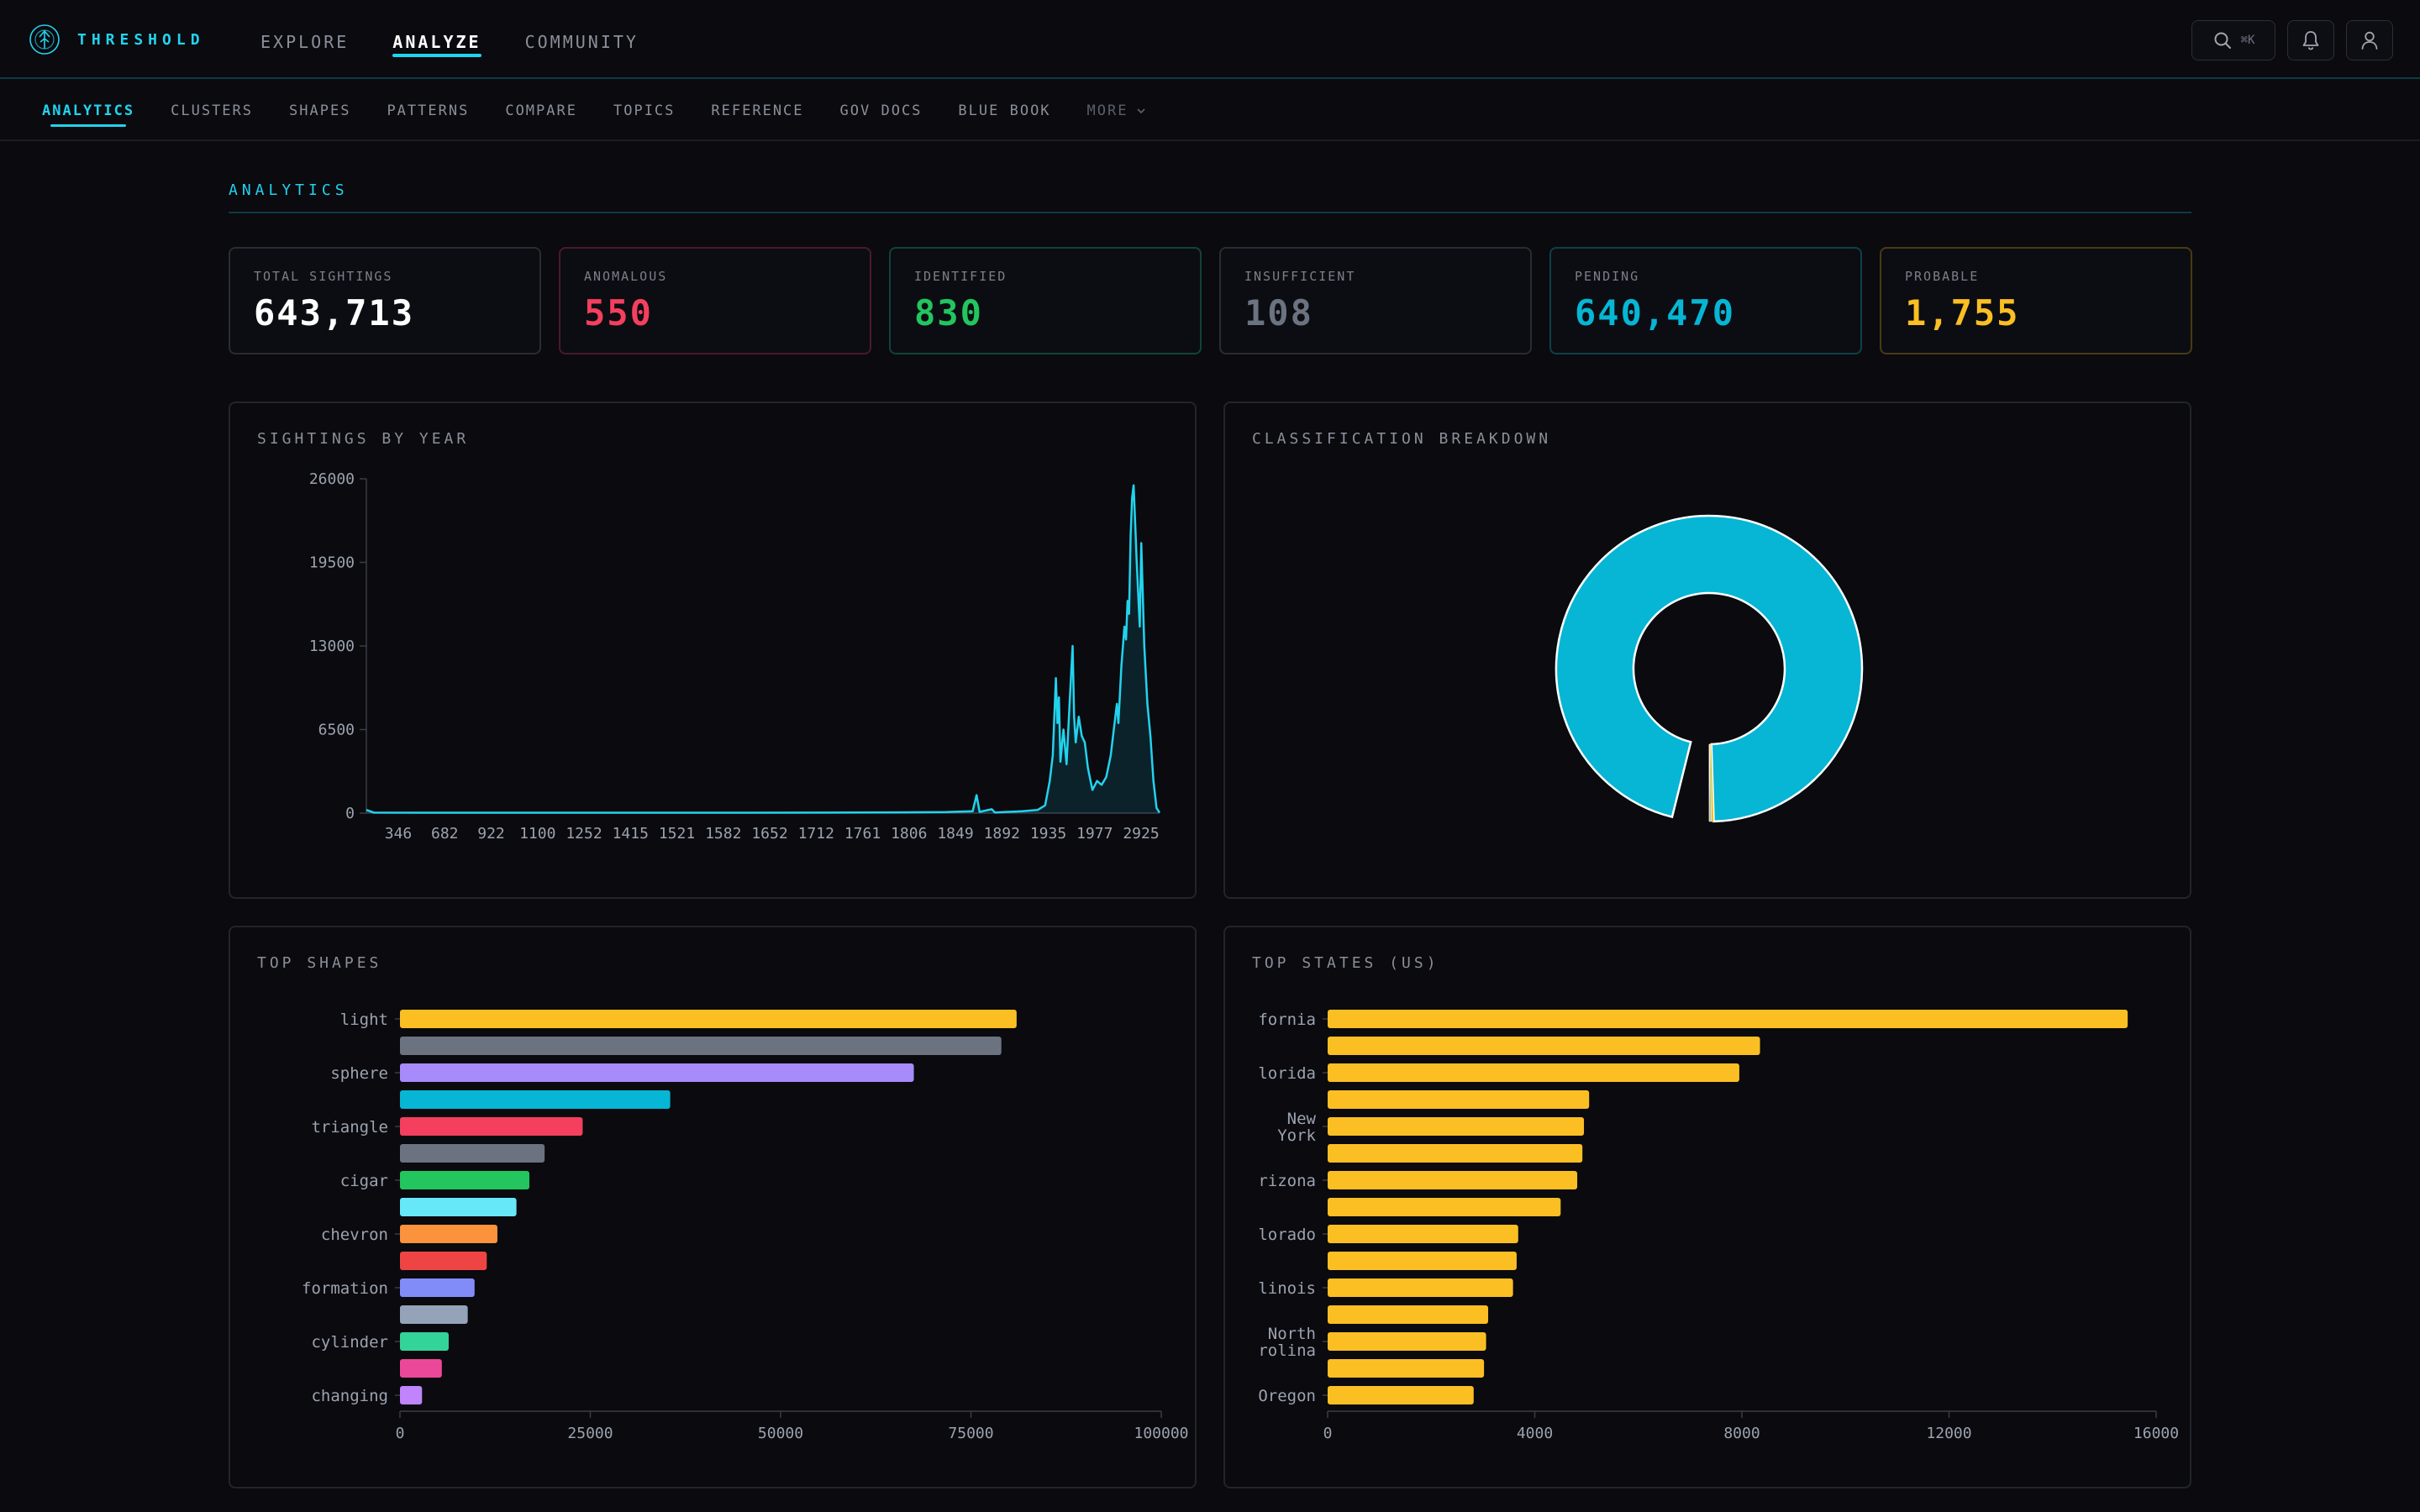  Describe the element at coordinates (350, 813) in the screenshot. I see `y-tick-label: 0` at that location.